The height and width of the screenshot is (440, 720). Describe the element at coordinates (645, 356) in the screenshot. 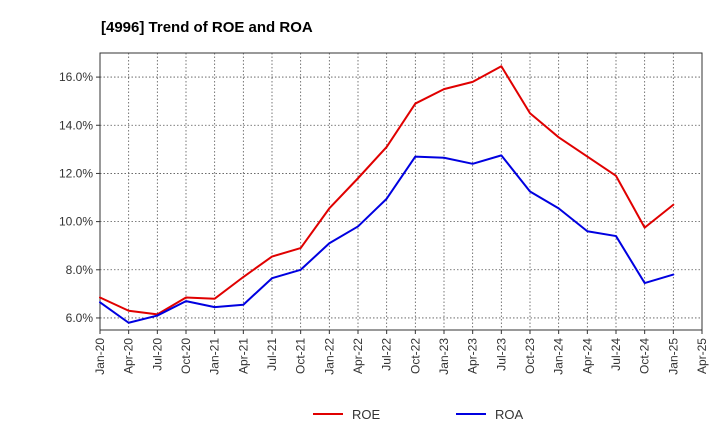

I see `x-tick-label: Oct-24` at that location.